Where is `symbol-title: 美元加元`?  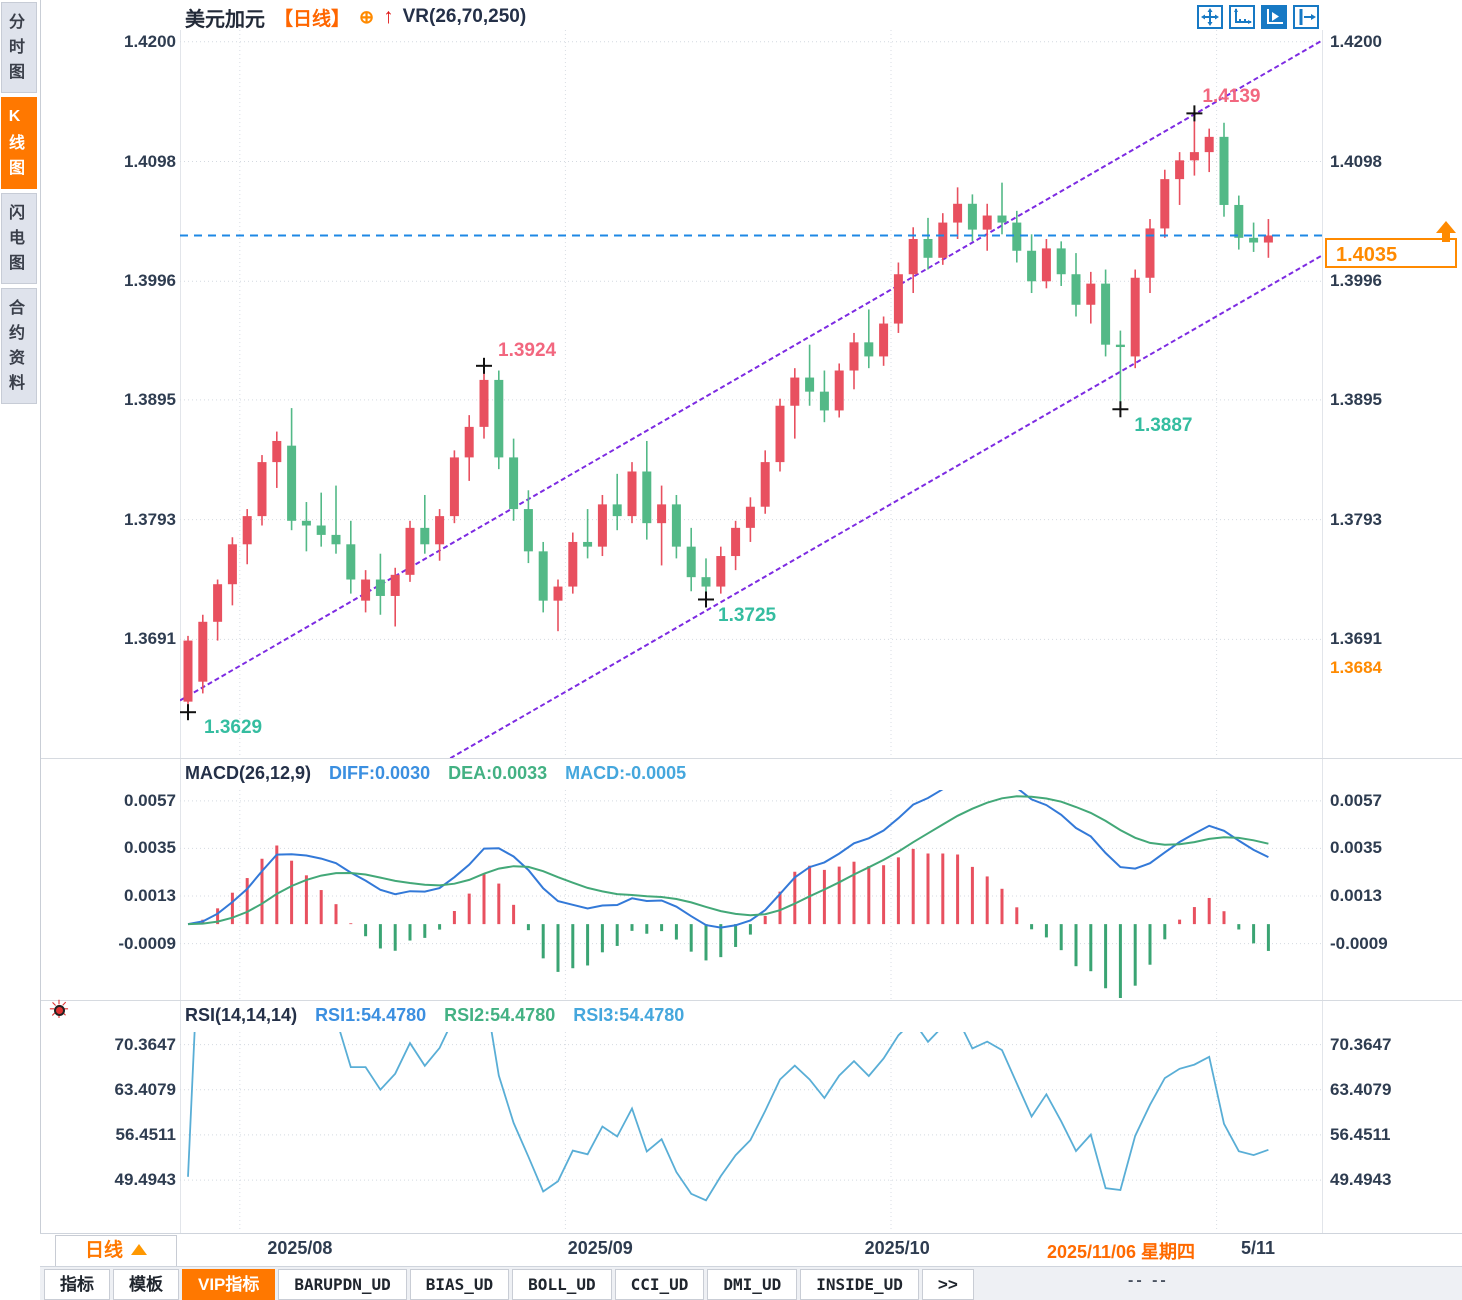
symbol-title: 美元加元 is located at coordinates (225, 19).